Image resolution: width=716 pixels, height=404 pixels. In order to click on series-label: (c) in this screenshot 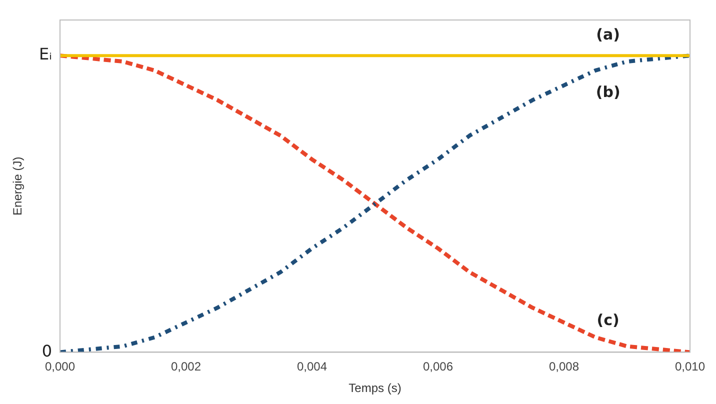, I will do `click(608, 319)`.